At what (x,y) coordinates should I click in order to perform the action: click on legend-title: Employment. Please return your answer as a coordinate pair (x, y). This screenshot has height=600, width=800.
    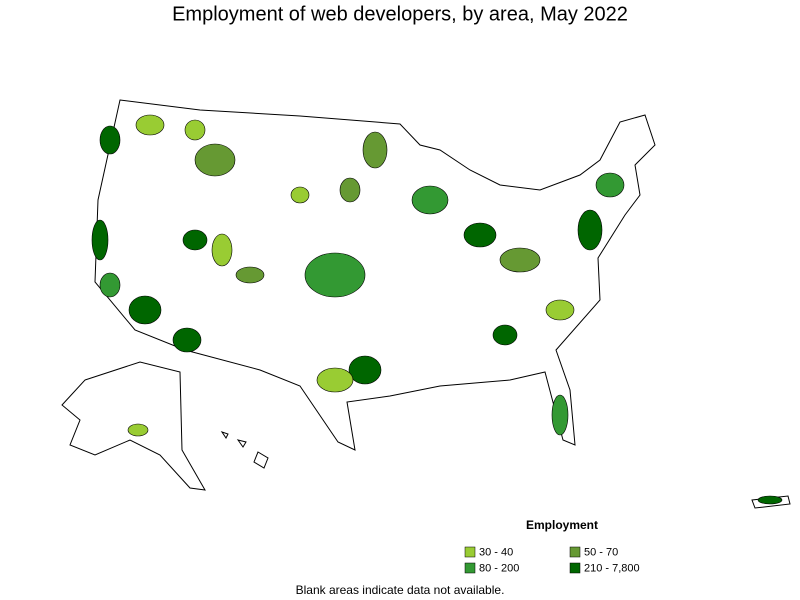
    Looking at the image, I should click on (562, 525).